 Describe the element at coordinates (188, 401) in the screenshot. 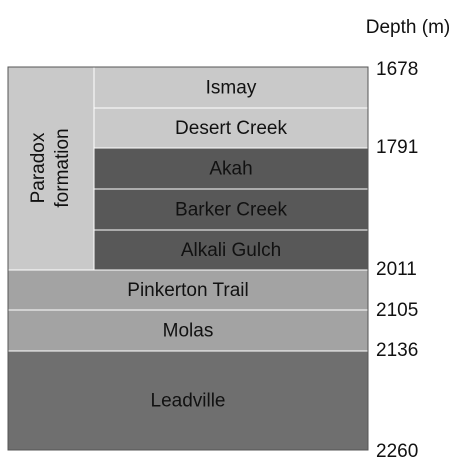

I see `unit-label: Leadville` at that location.